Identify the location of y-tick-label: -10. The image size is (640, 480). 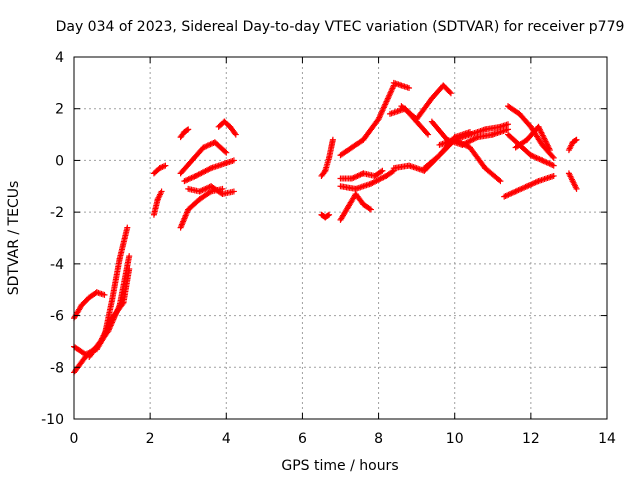
(52, 420).